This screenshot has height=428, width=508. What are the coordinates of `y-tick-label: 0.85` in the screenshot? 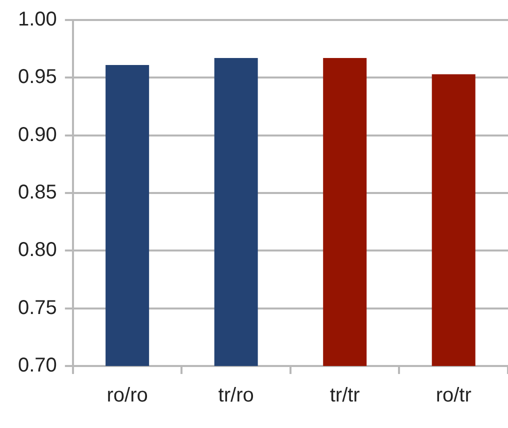 It's located at (37, 193).